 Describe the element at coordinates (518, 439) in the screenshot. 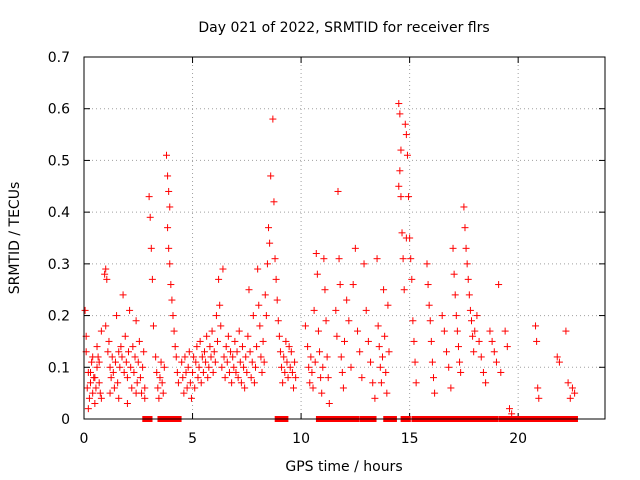

I see `x-tick-label: 20` at that location.